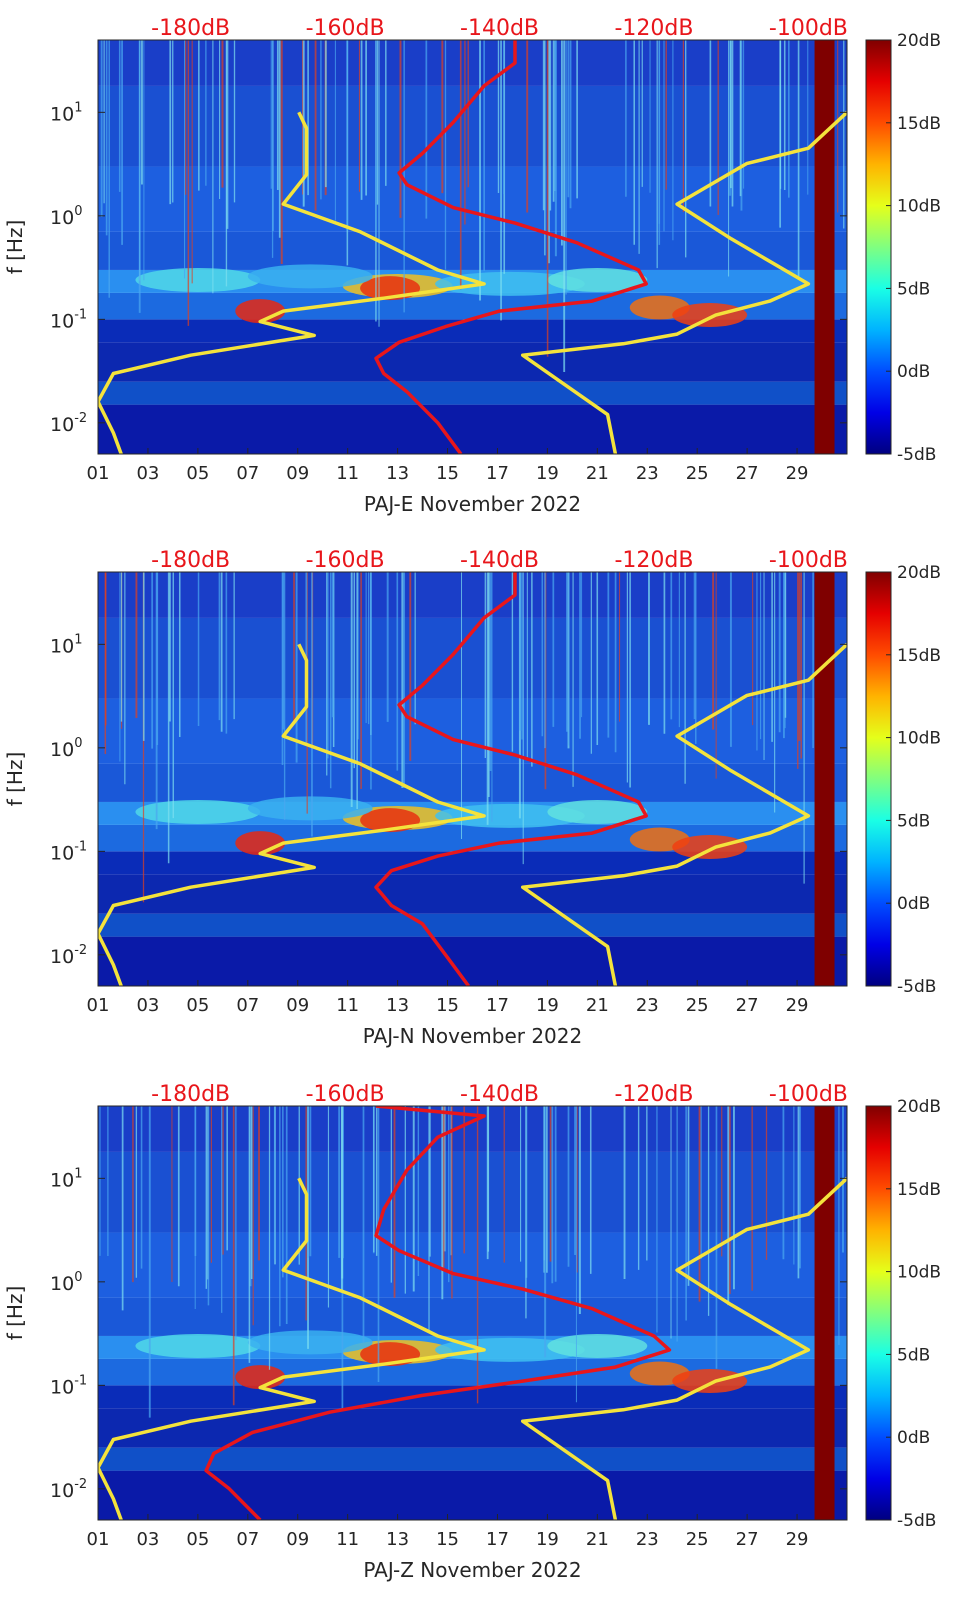 The width and height of the screenshot is (962, 1599). Describe the element at coordinates (653, 28) in the screenshot. I see `top-db-label: -120dB` at that location.